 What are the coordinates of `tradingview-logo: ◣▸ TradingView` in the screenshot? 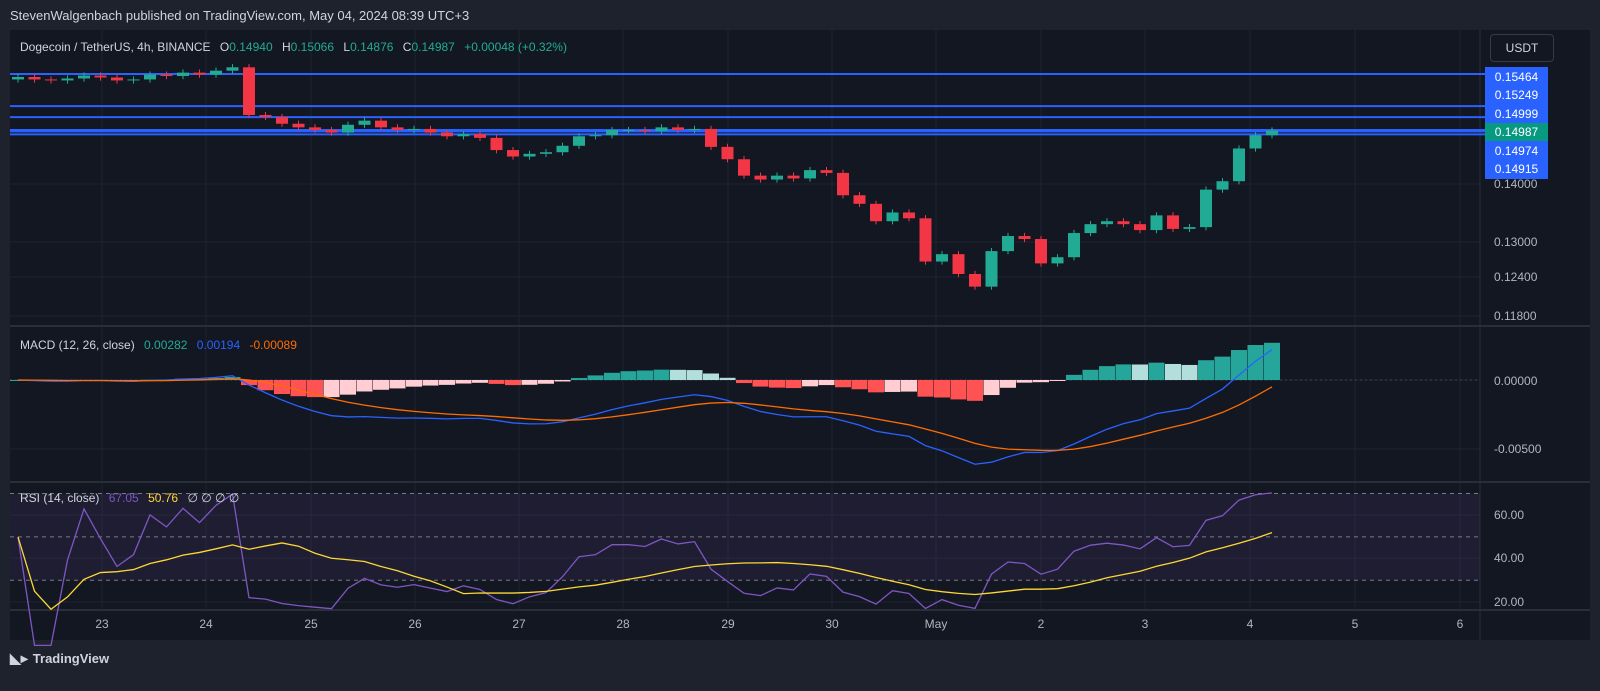 It's located at (59, 658).